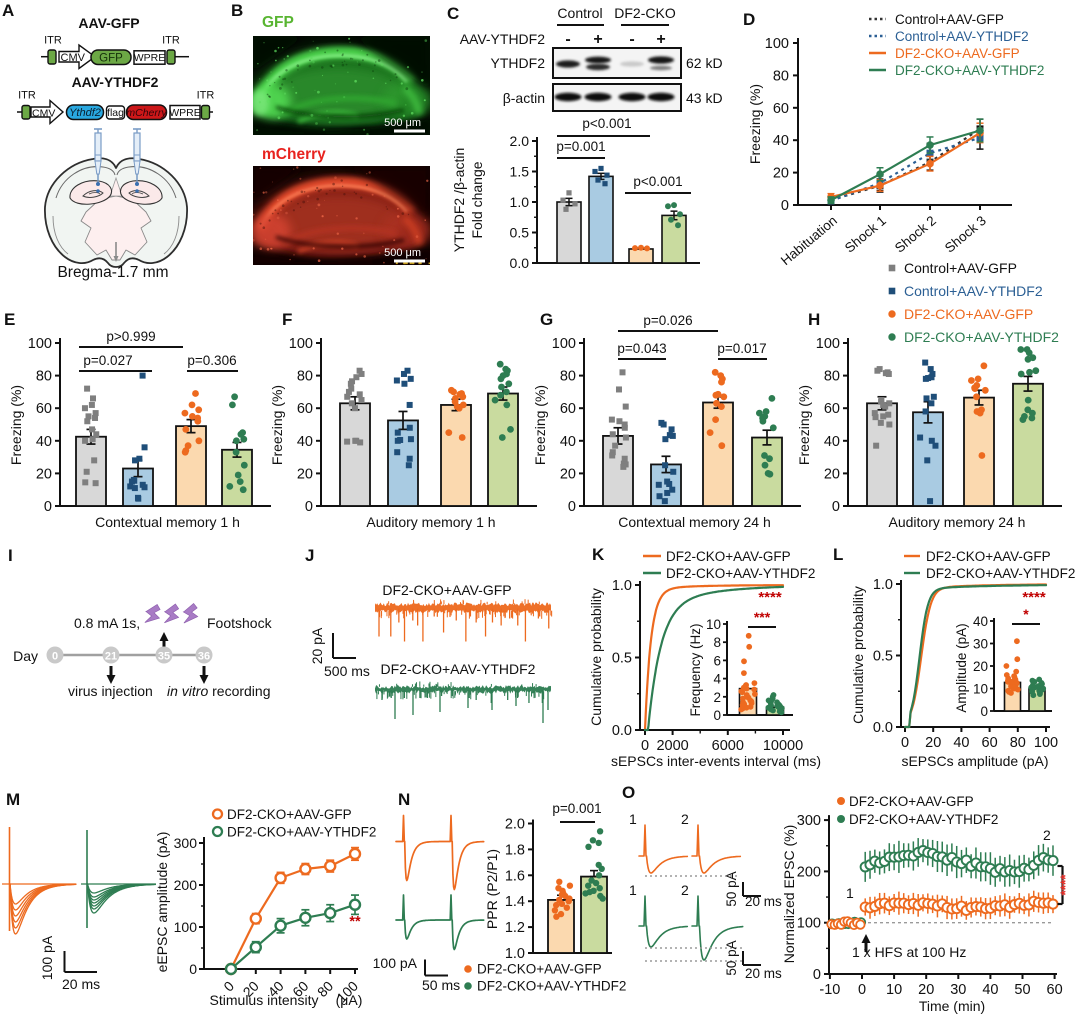 The image size is (1080, 1021). I want to click on svg-text: 1.2, so click(515, 928).